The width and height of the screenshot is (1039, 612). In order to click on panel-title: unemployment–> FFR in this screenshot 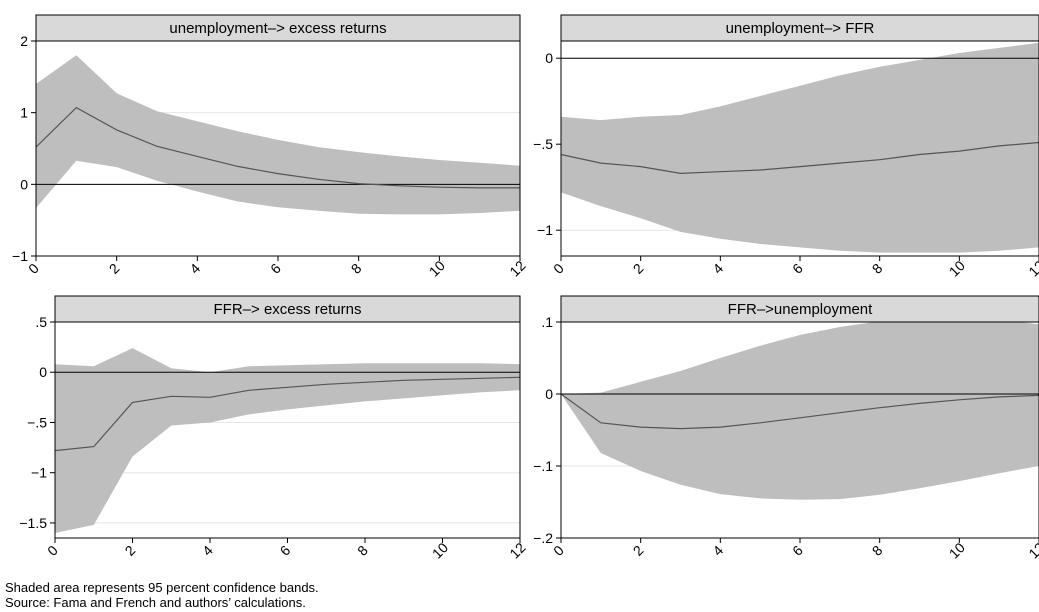, I will do `click(800, 28)`.